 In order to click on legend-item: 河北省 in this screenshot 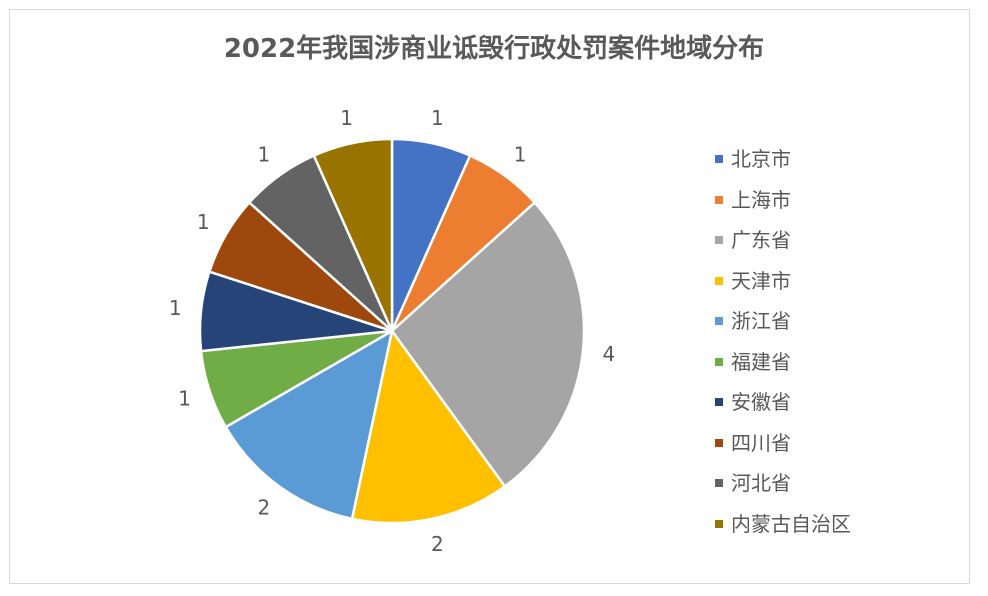, I will do `click(783, 483)`.